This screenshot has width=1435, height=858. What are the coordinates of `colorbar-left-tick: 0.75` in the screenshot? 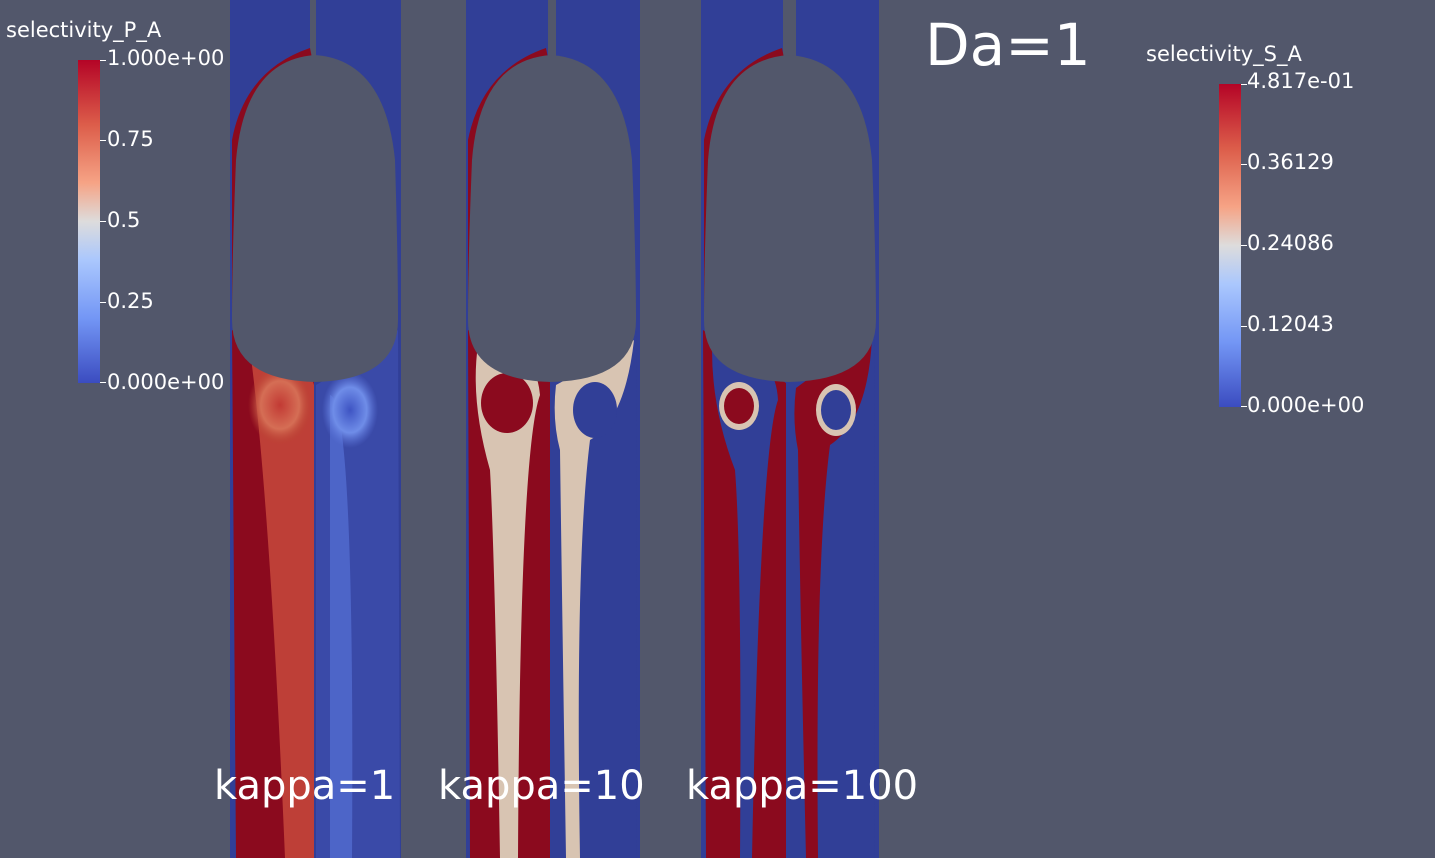 It's located at (130, 139).